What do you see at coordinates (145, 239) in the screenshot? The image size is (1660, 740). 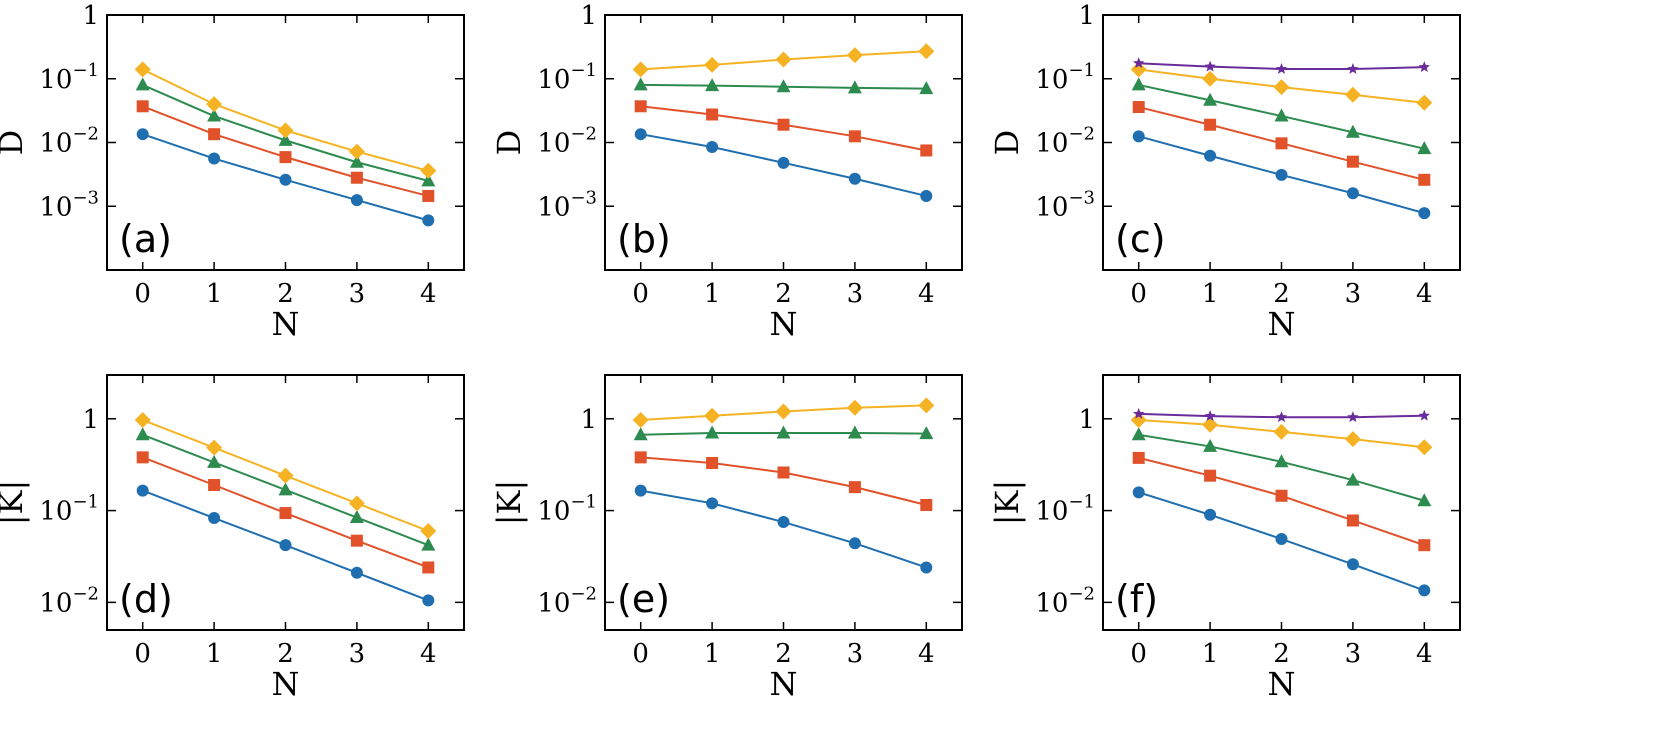 I see `panel-label: (a)` at bounding box center [145, 239].